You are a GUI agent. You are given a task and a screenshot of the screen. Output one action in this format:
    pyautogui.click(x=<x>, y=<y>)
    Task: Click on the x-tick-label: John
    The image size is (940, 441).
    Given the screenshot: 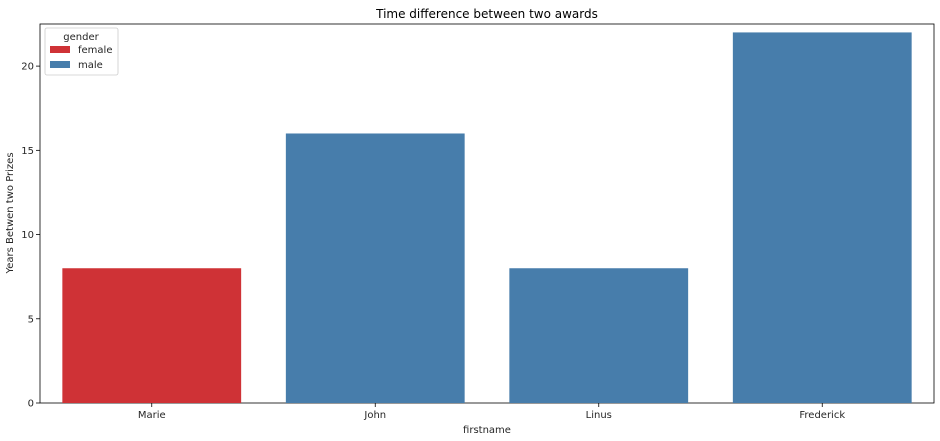 What is the action you would take?
    pyautogui.click(x=374, y=415)
    